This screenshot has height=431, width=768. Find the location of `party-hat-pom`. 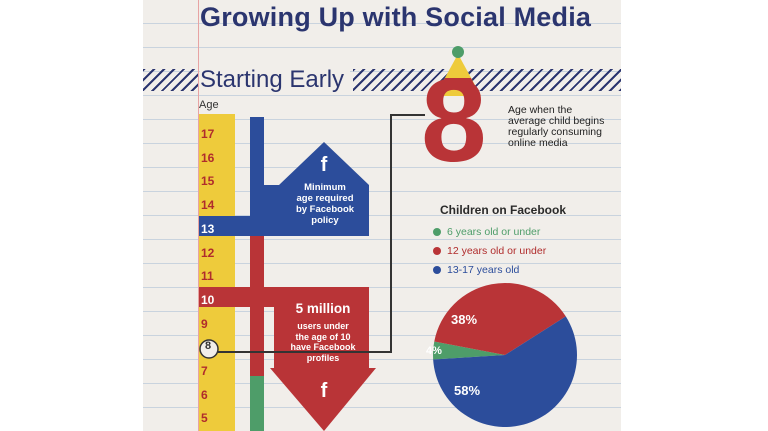

party-hat-pom is located at coordinates (458, 52).